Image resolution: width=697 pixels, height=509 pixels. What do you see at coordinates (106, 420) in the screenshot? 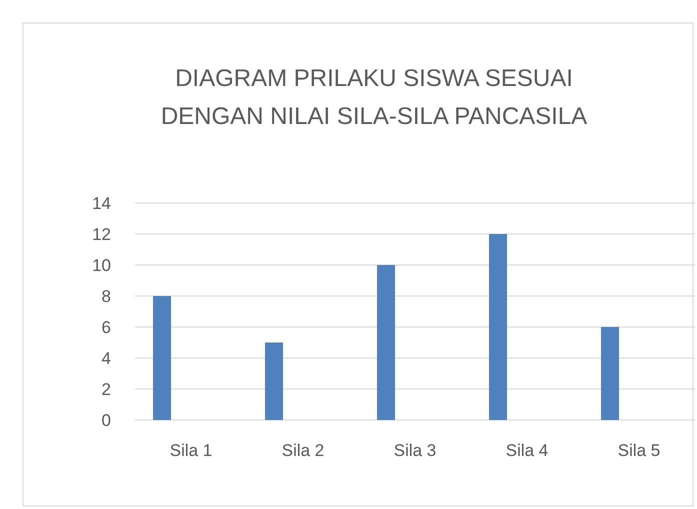
I see `y-tick-label: 0` at bounding box center [106, 420].